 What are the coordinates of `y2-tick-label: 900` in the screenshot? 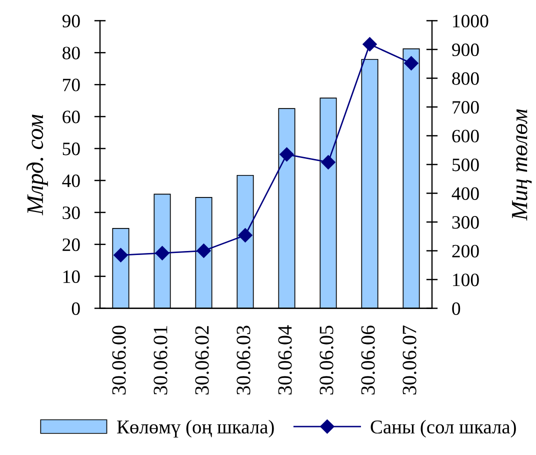 It's located at (465, 49).